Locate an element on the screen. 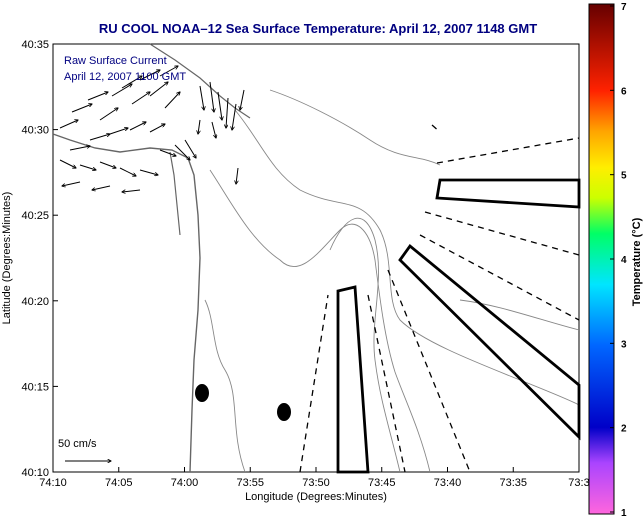 Image resolution: width=644 pixels, height=518 pixels. x-tick-label: 74:10 is located at coordinates (53, 483).